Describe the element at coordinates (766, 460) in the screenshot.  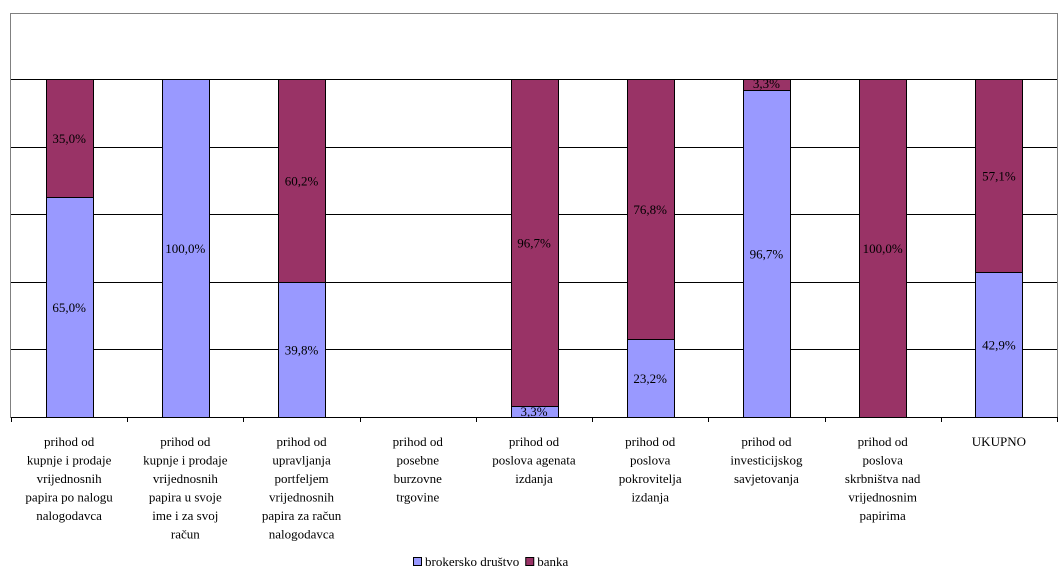
I see `x-tick-label: prihod od investicijskog savjetovanja` at that location.